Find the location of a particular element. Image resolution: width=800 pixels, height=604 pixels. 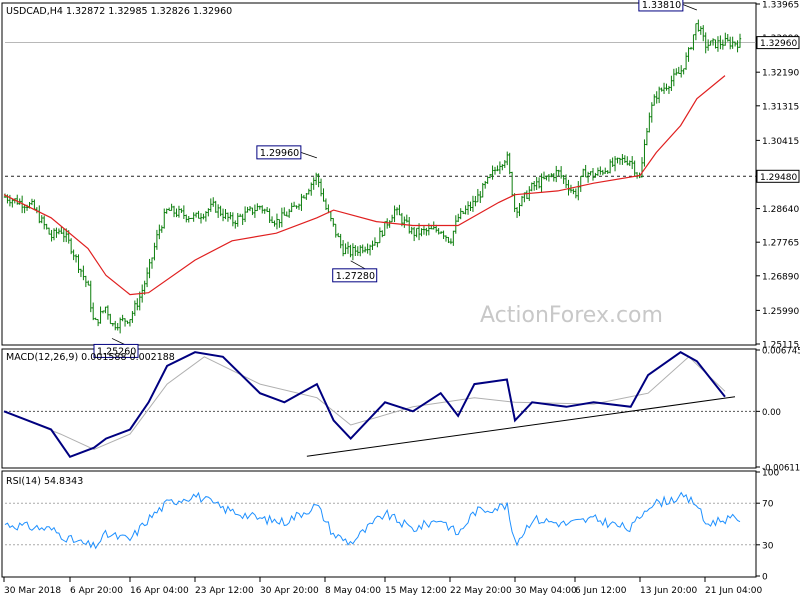

macd-signal-line is located at coordinates (364, 403).